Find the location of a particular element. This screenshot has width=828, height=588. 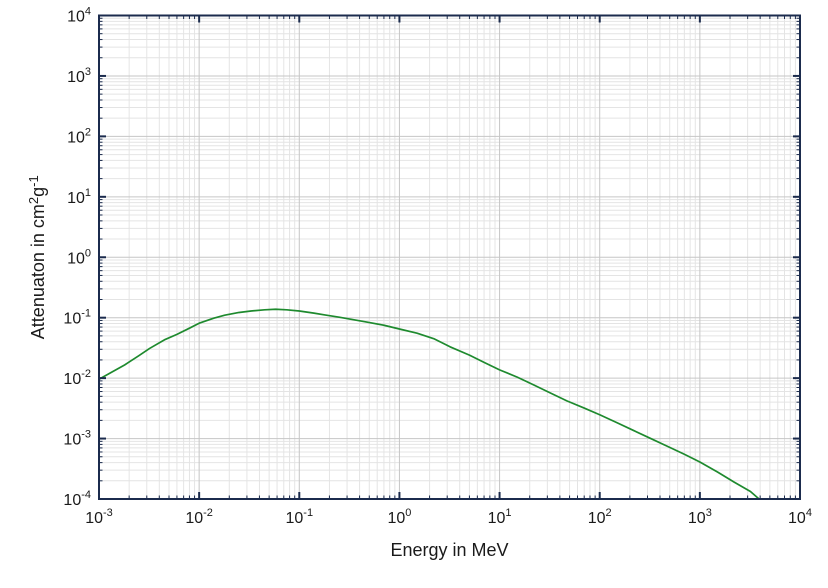

x-tick-label: 10⁻³ is located at coordinates (99, 517).